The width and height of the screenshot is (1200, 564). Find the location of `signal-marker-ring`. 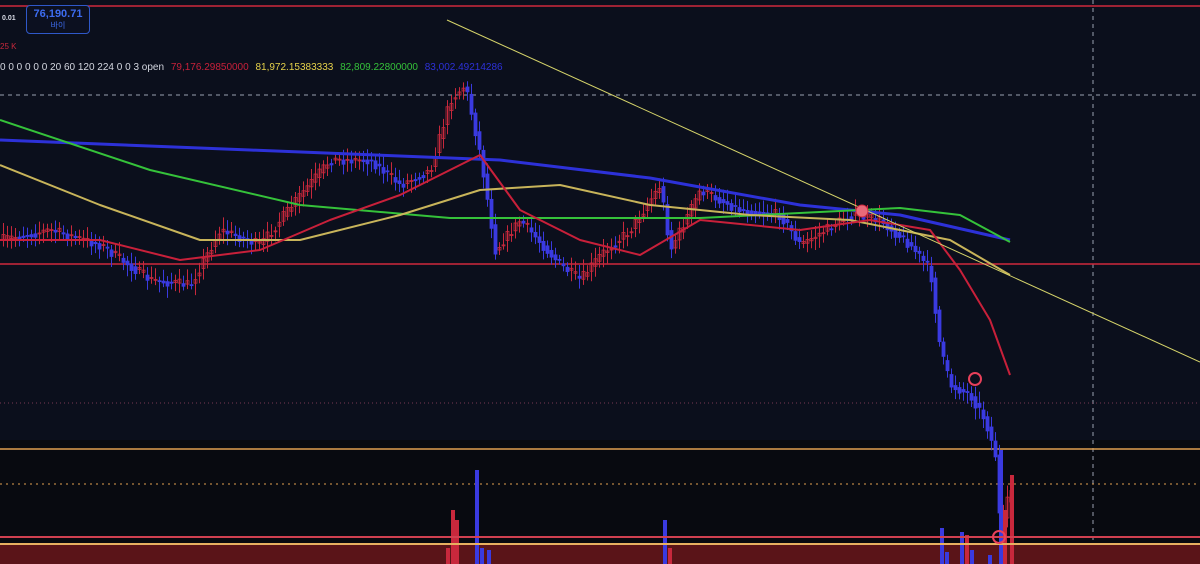

signal-marker-ring is located at coordinates (975, 379).